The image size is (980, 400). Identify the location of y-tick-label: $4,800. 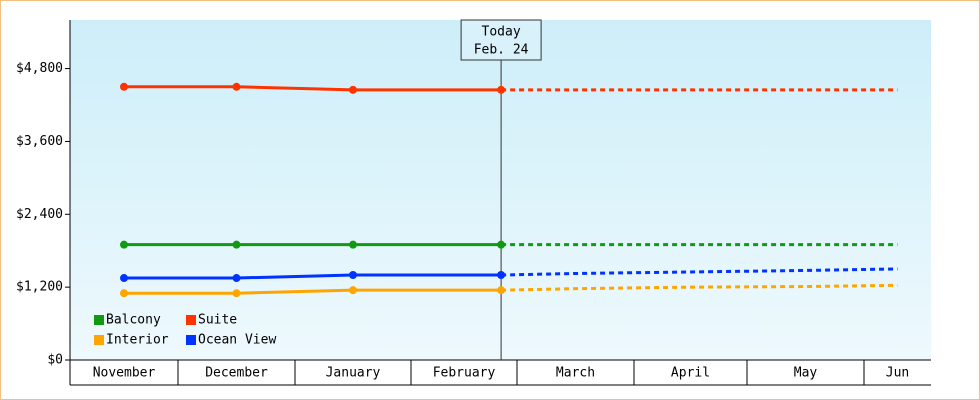
(39, 68).